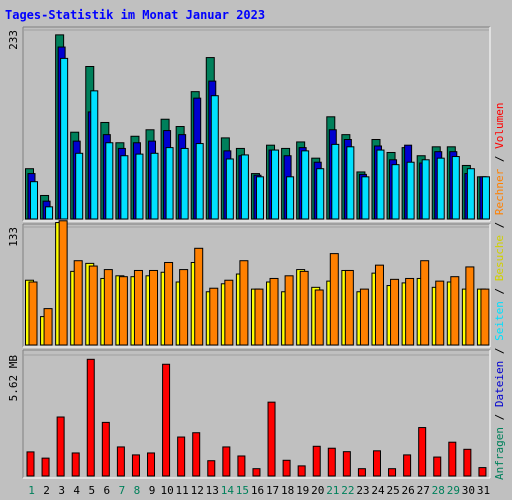 This screenshot has width=512, height=500. Describe the element at coordinates (228, 490) in the screenshot. I see `x-tick-label-14: 14` at that location.